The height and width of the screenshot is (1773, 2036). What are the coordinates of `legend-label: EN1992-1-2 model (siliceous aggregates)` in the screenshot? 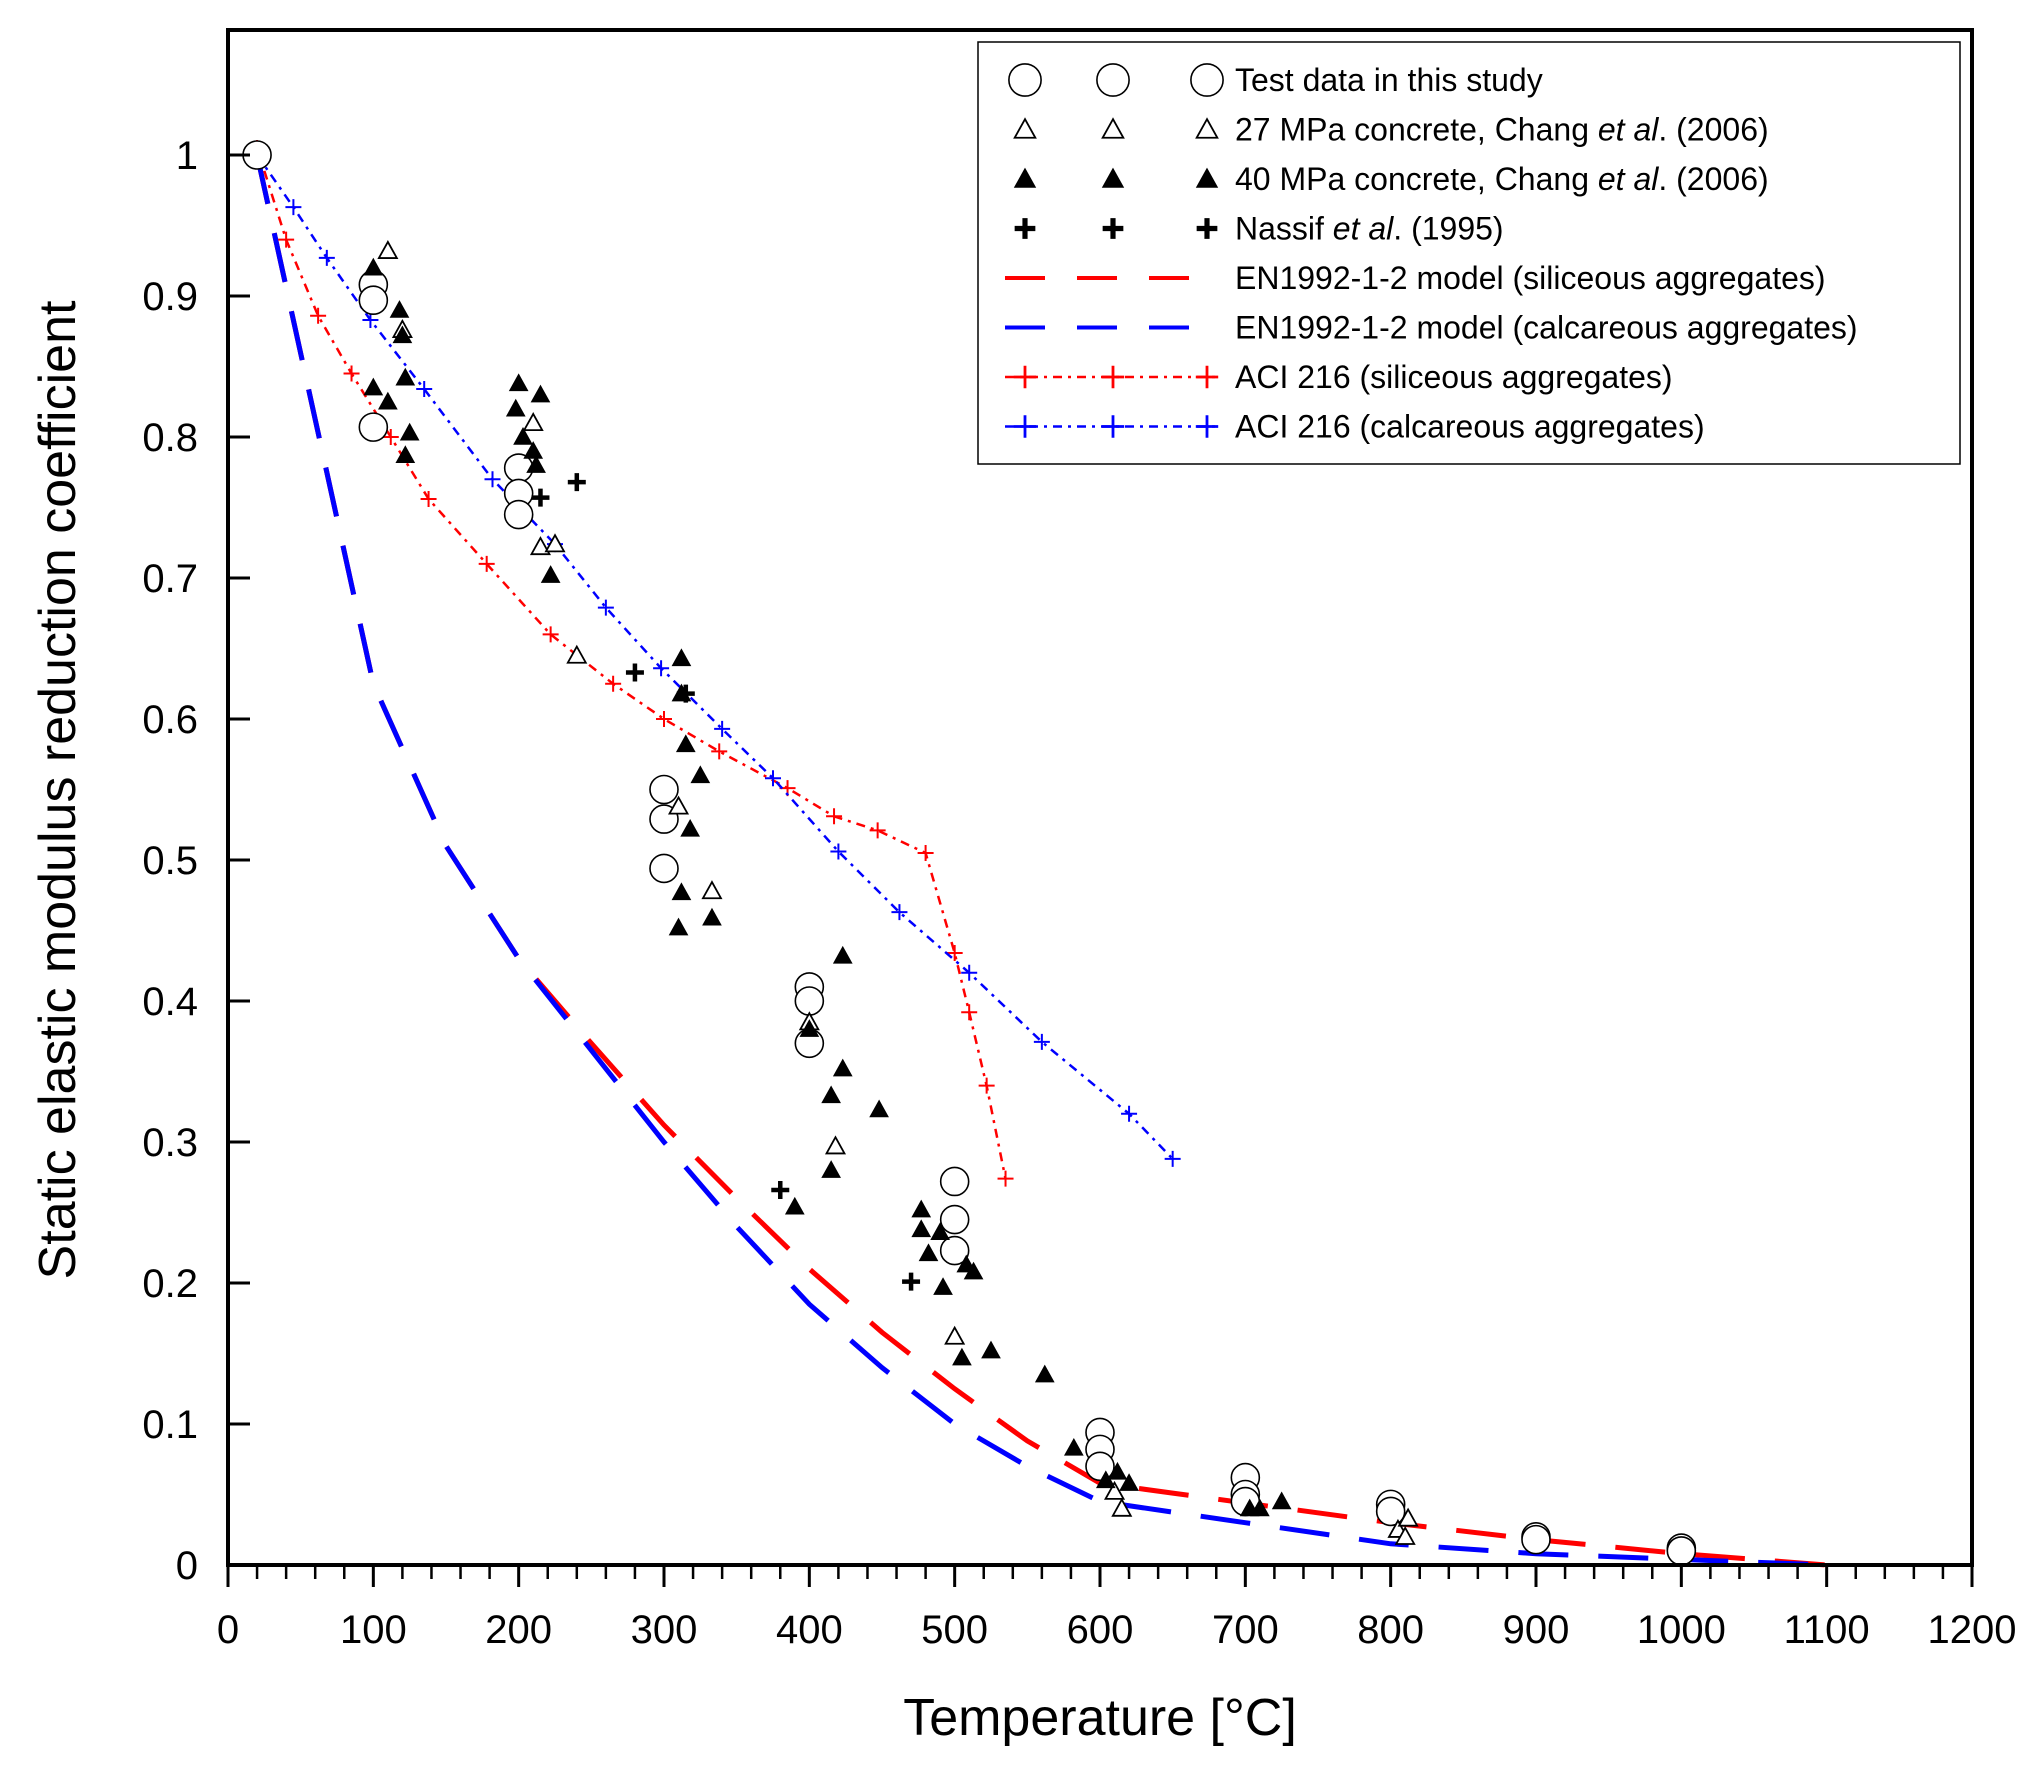 It's located at (1530, 278).